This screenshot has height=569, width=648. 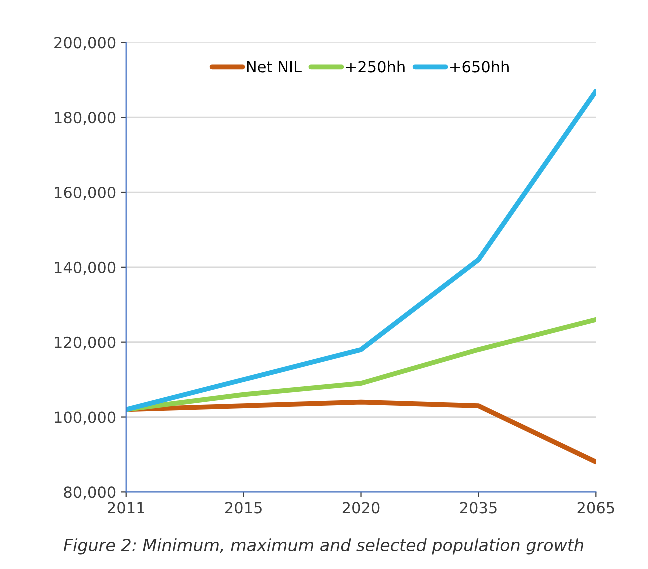 What do you see at coordinates (85, 343) in the screenshot?
I see `y-tick-label: 120,000` at bounding box center [85, 343].